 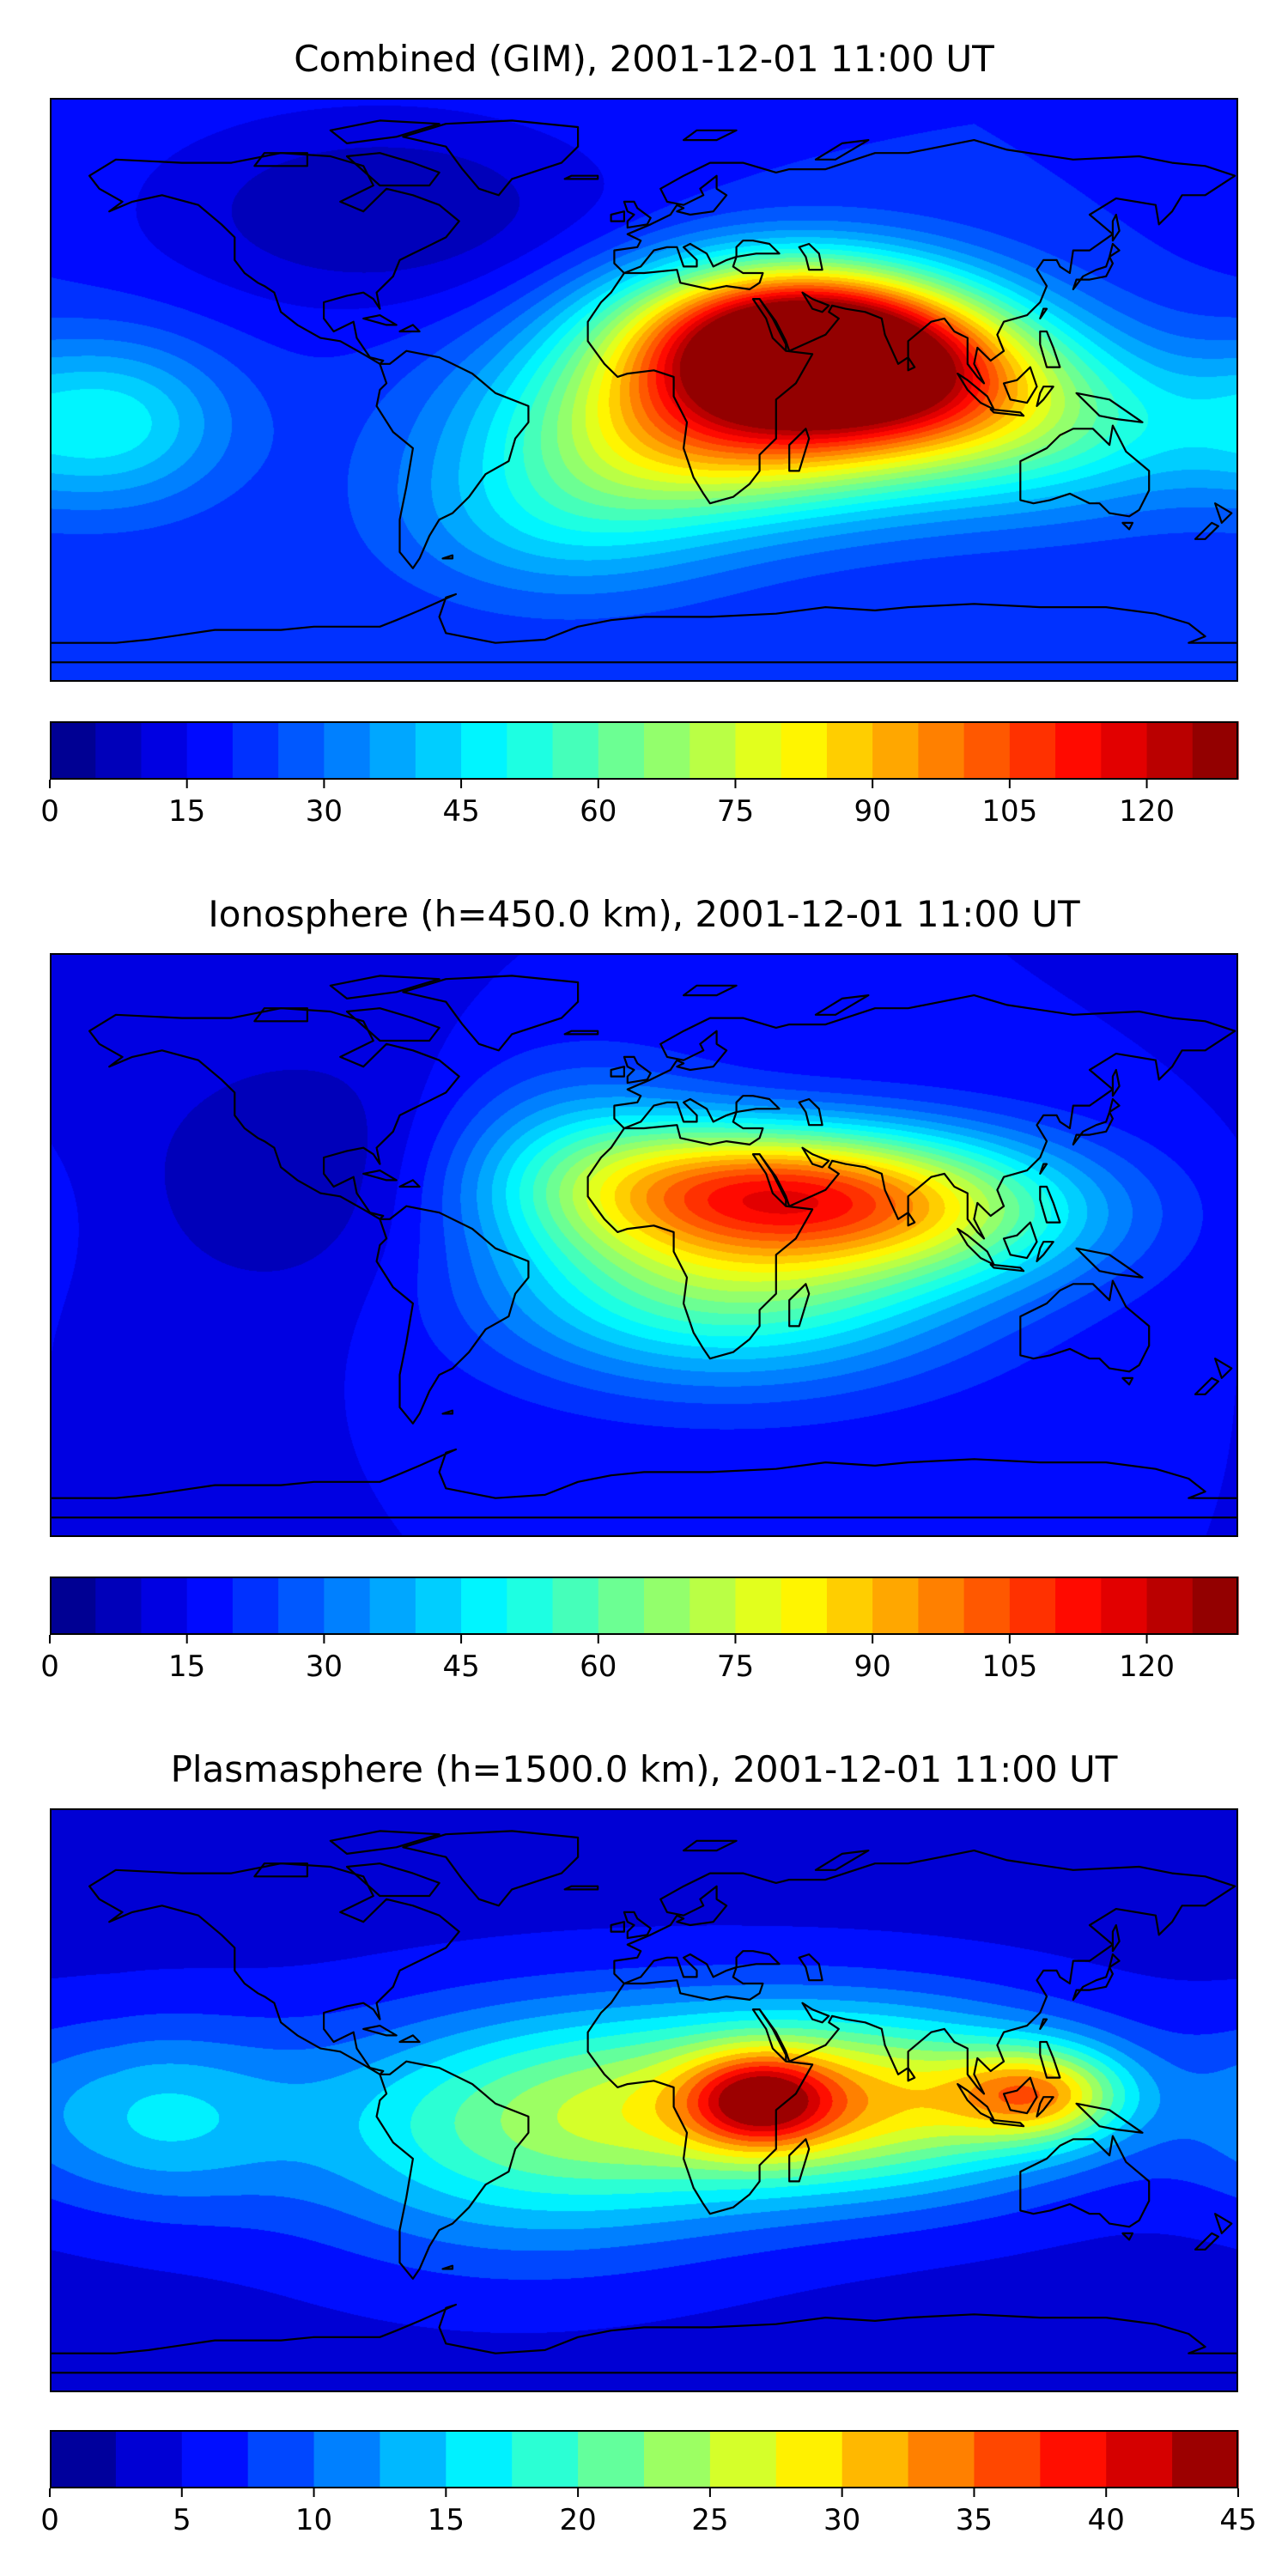 What do you see at coordinates (1224, 513) in the screenshot?
I see `coastline-new-zealand-n` at bounding box center [1224, 513].